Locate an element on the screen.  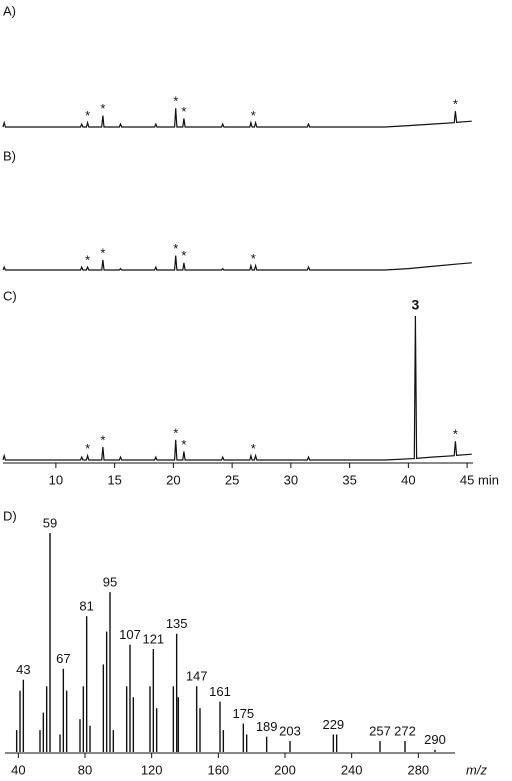
peak-label: 272 is located at coordinates (405, 730).